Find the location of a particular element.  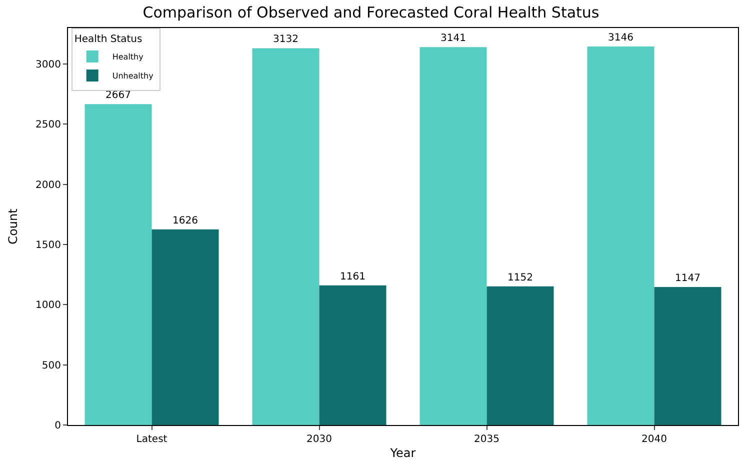

data-label: 1147 is located at coordinates (687, 278).